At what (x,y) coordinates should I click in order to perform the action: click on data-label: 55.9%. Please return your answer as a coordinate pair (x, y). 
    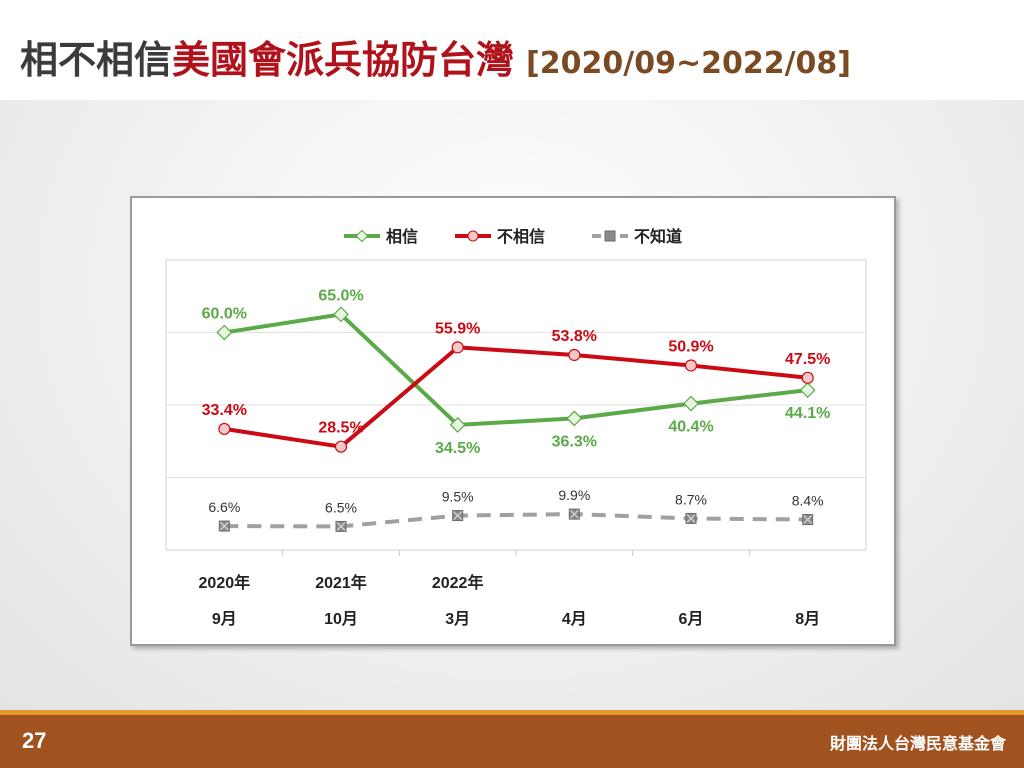
    Looking at the image, I should click on (457, 328).